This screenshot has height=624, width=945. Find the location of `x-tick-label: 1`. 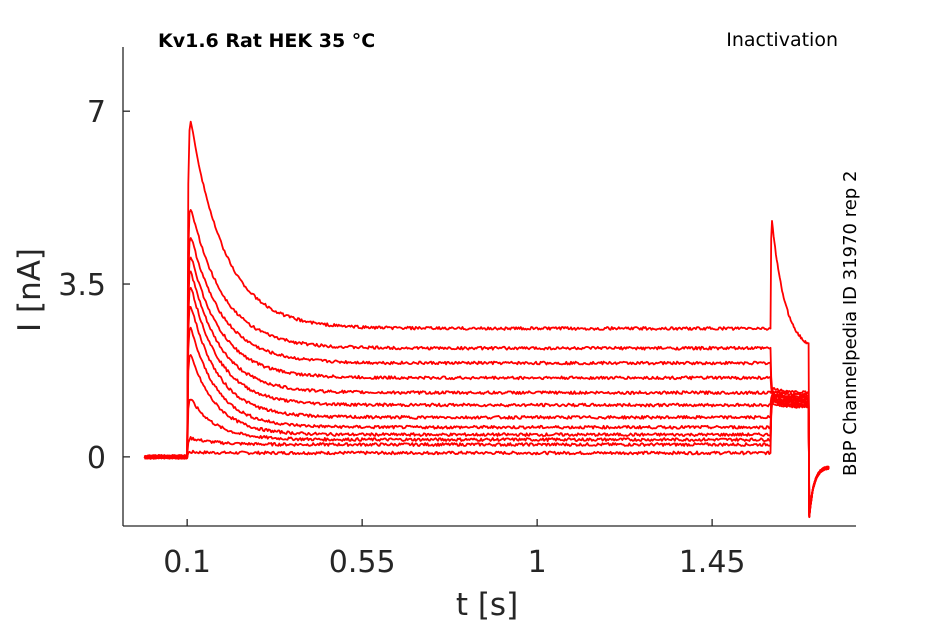

x-tick-label: 1 is located at coordinates (537, 562).